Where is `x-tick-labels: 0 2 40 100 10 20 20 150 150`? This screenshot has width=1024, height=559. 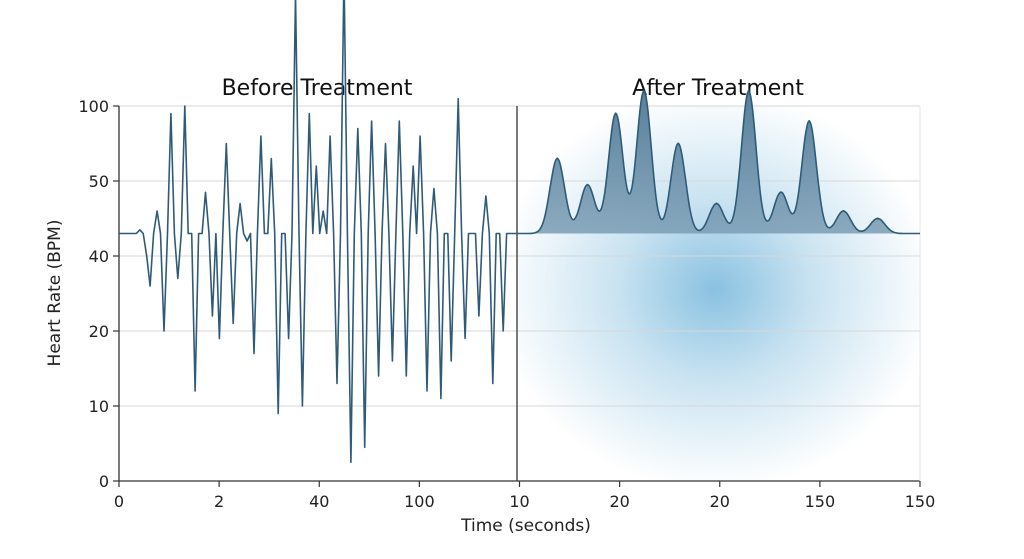 x-tick-labels: 0 2 40 100 10 20 20 150 150 is located at coordinates (524, 496).